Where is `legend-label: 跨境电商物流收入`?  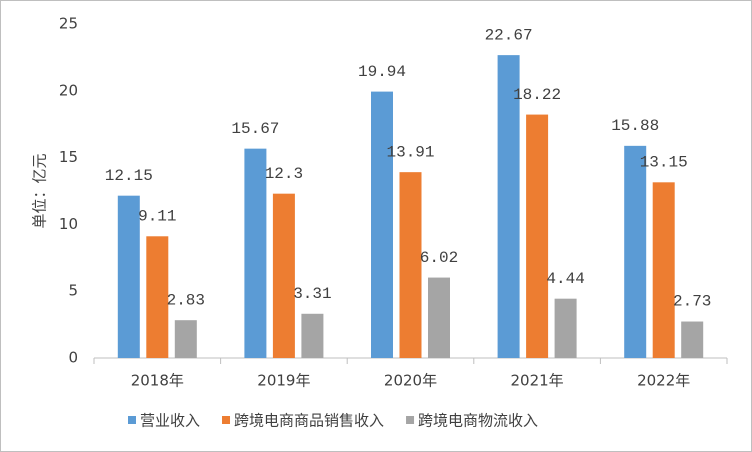
legend-label: 跨境电商物流收入 is located at coordinates (478, 421).